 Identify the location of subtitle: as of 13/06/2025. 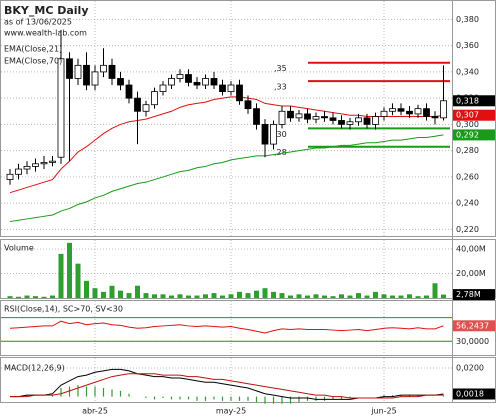
(38, 22).